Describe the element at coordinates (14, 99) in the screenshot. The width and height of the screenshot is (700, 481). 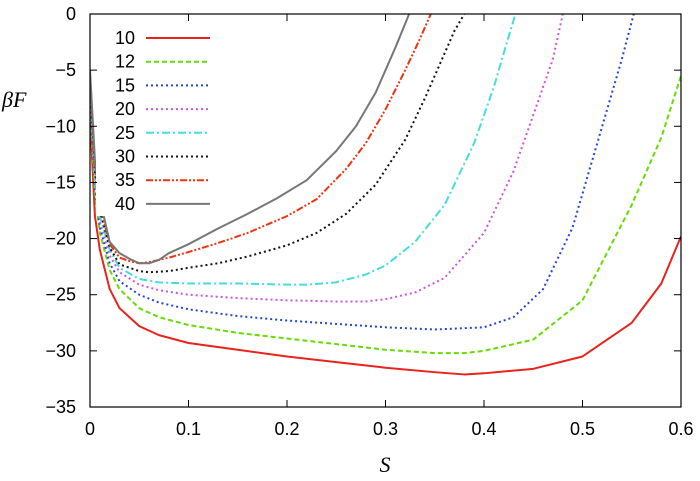
I see `y-axis-label: βF` at that location.